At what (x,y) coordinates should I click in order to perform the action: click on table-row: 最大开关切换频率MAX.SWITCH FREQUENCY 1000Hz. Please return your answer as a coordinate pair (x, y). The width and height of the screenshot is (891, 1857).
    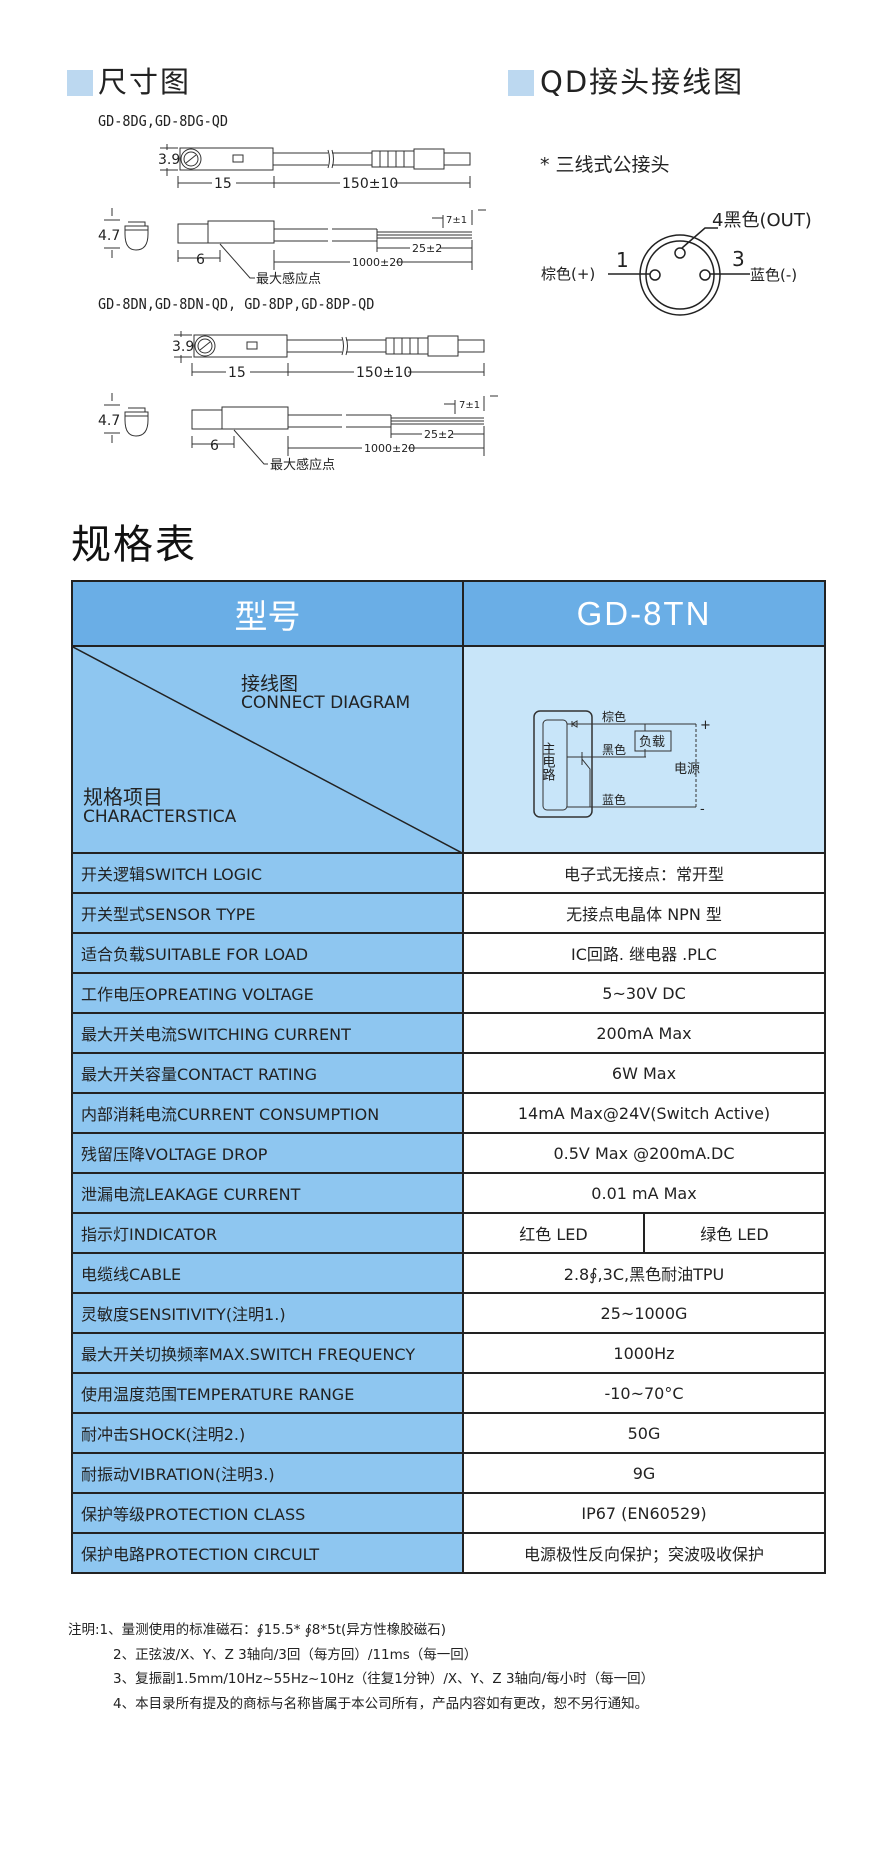
    Looking at the image, I should click on (448, 1353).